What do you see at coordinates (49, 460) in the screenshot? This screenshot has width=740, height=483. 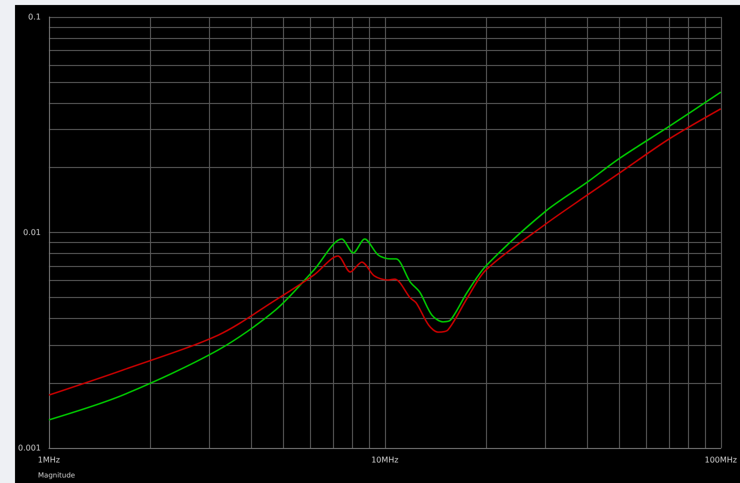 I see `x-tick-label: 1MHz` at bounding box center [49, 460].